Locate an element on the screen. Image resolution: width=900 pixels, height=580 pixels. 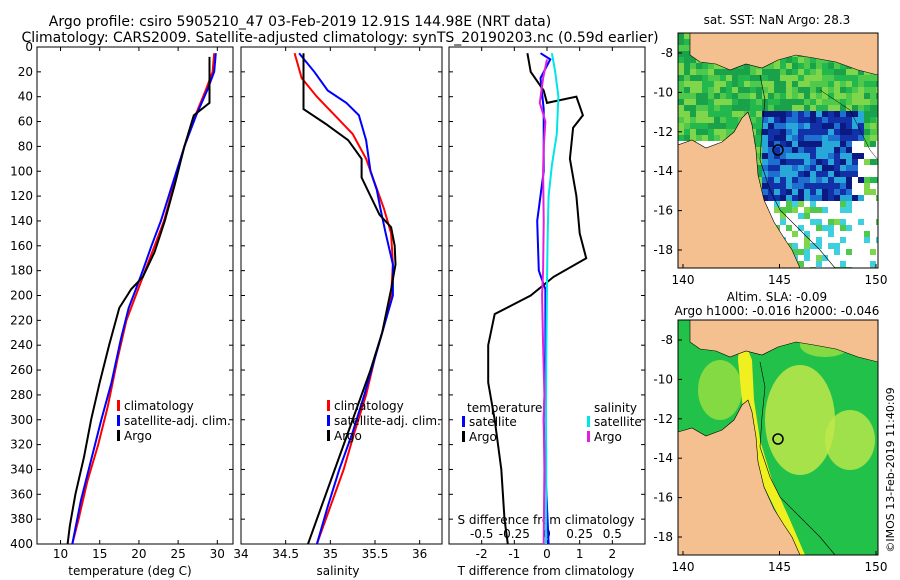
x-tick-label: 34 is located at coordinates (240, 554).